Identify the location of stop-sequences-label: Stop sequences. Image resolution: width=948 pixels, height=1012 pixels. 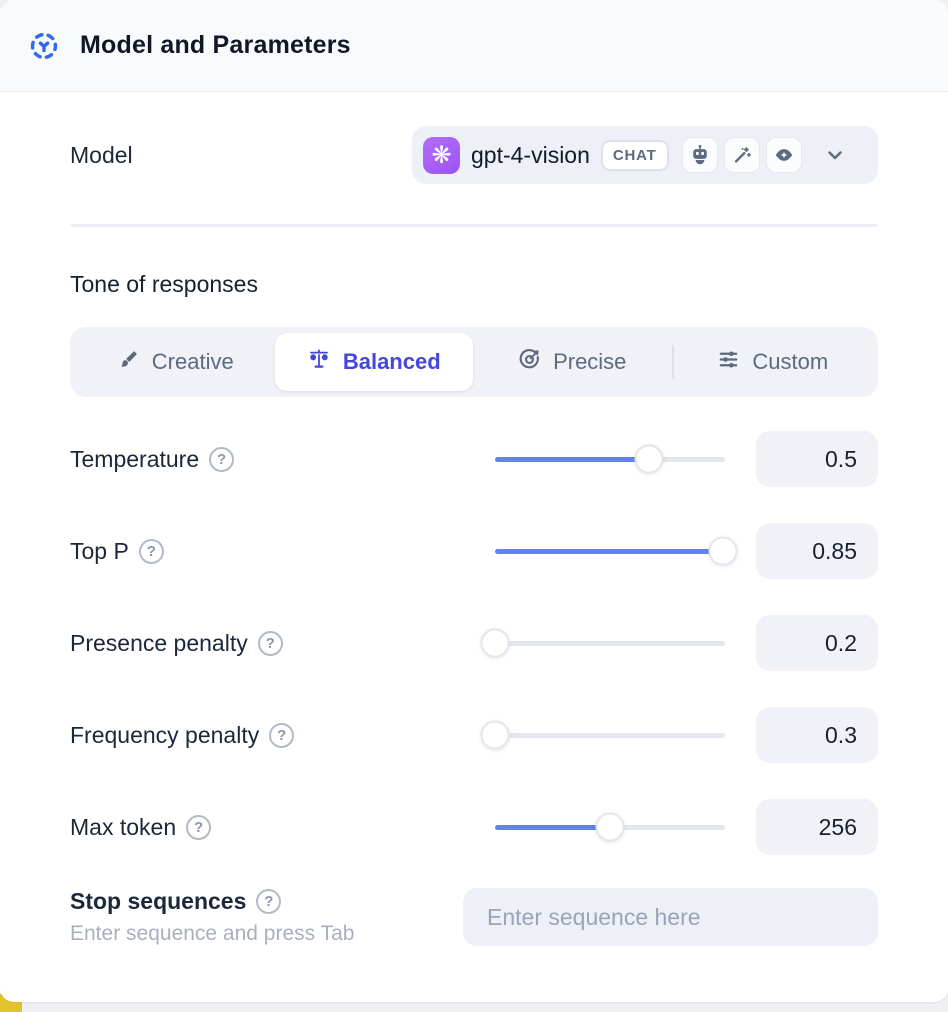
(158, 901).